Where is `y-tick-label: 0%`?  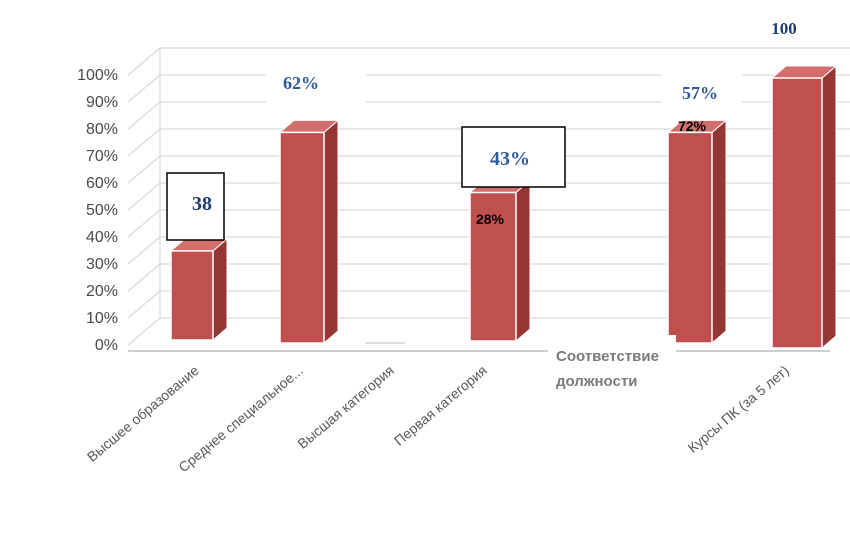 y-tick-label: 0% is located at coordinates (106, 345).